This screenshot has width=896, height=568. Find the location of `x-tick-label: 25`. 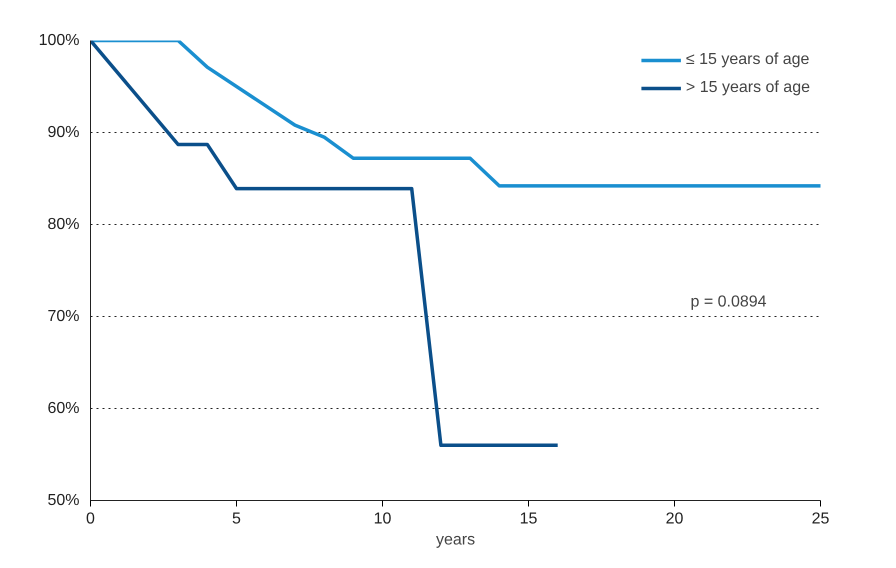

x-tick-label: 25 is located at coordinates (821, 519).